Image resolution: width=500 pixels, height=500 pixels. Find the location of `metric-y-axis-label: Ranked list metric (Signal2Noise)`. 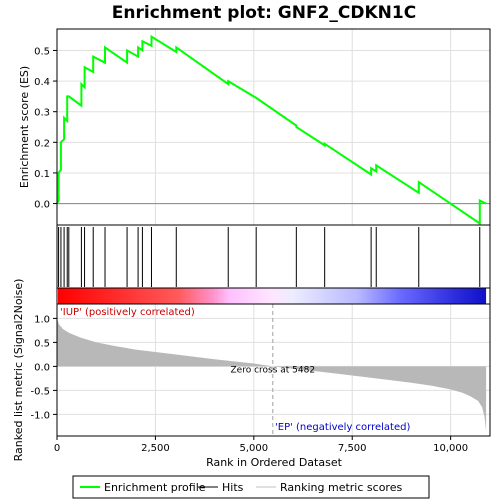

metric-y-axis-label: Ranked list metric (Signal2Noise) is located at coordinates (18, 370).